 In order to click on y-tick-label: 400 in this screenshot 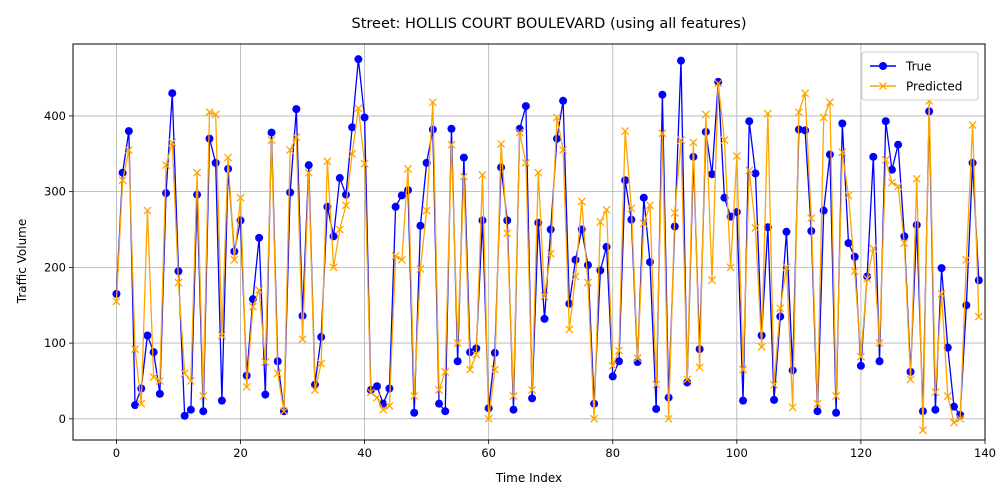, I will do `click(55, 116)`.